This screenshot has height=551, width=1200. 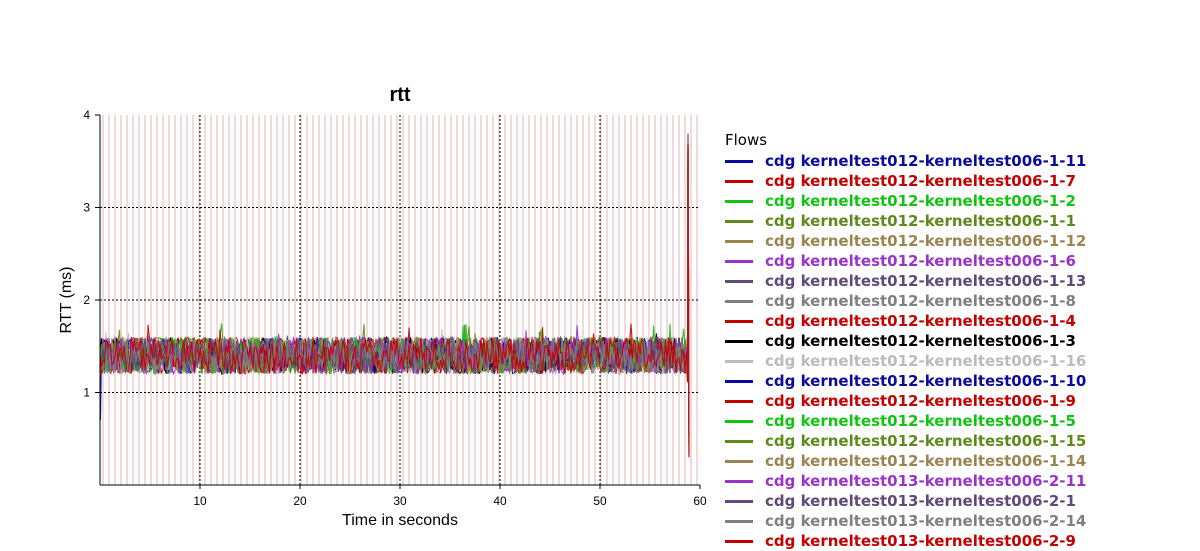 What do you see at coordinates (926, 241) in the screenshot?
I see `legend-label: cdg kerneltest012-kerneltest006-1-12` at bounding box center [926, 241].